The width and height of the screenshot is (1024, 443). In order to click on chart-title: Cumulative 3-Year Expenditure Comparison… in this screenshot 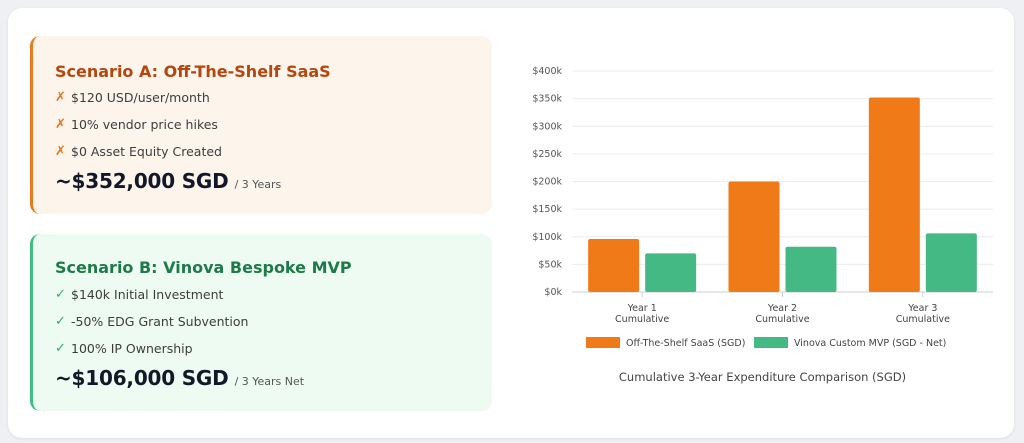, I will do `click(762, 377)`.